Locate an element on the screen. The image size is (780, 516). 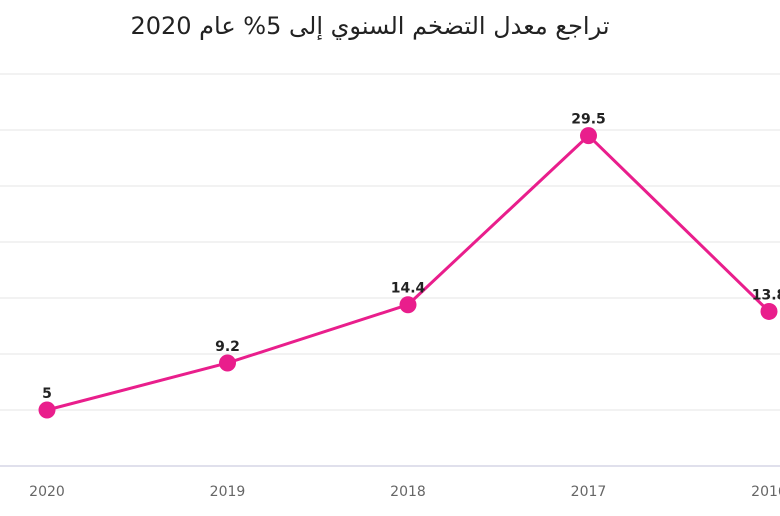
data-label: 14.4 is located at coordinates (408, 289).